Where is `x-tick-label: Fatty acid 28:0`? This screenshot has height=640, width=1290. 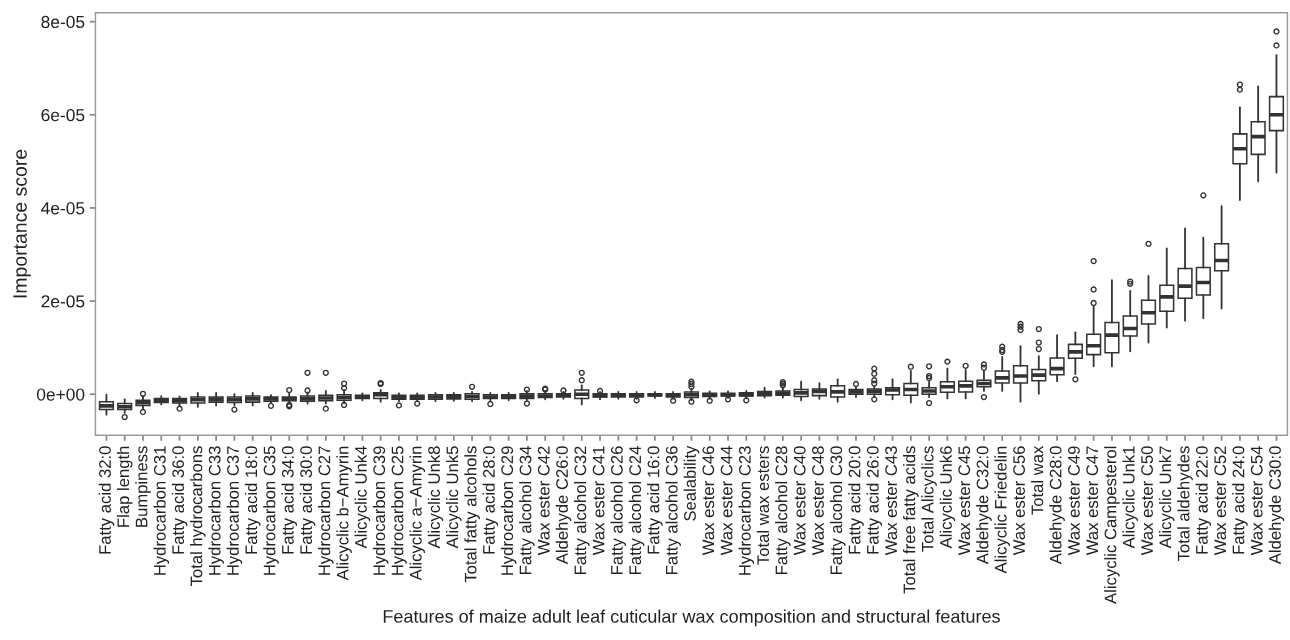 x-tick-label: Fatty acid 28:0 is located at coordinates (490, 500).